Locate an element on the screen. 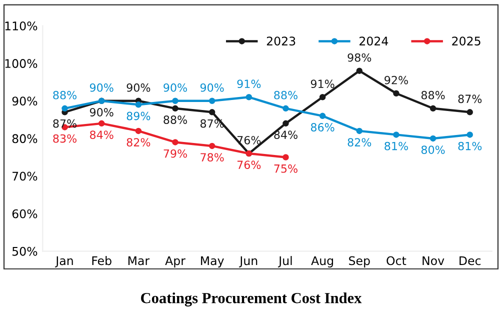  x-tick-label: Mar is located at coordinates (139, 261).